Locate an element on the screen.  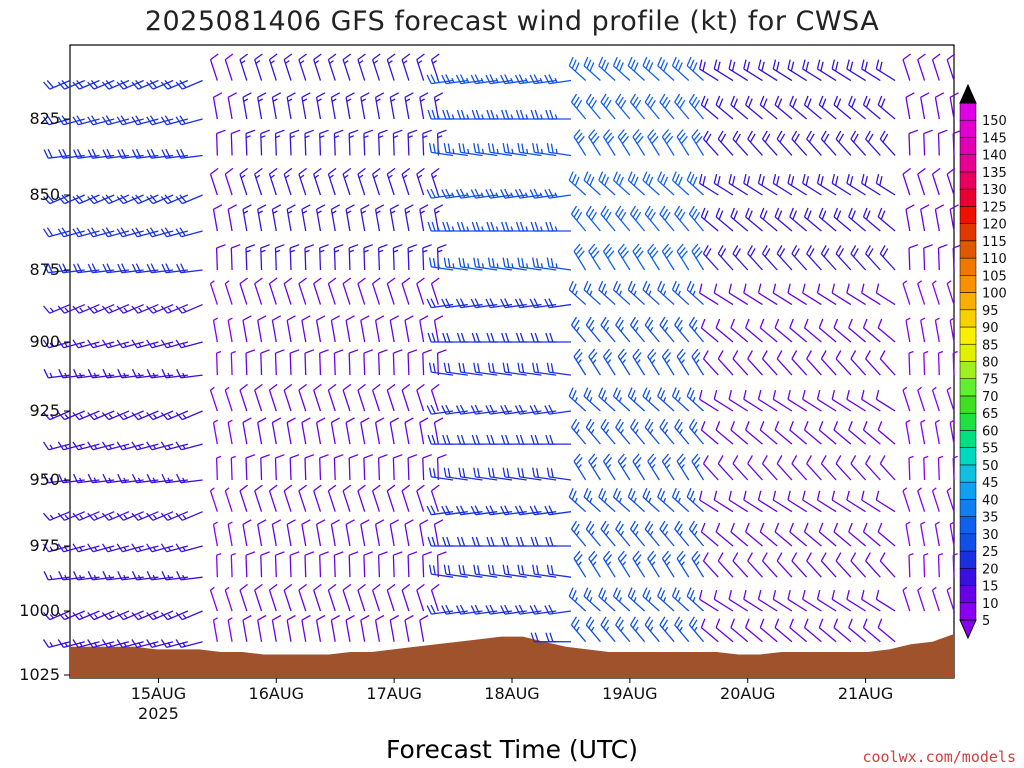
x-tick-label: 17AUG is located at coordinates (393, 693).